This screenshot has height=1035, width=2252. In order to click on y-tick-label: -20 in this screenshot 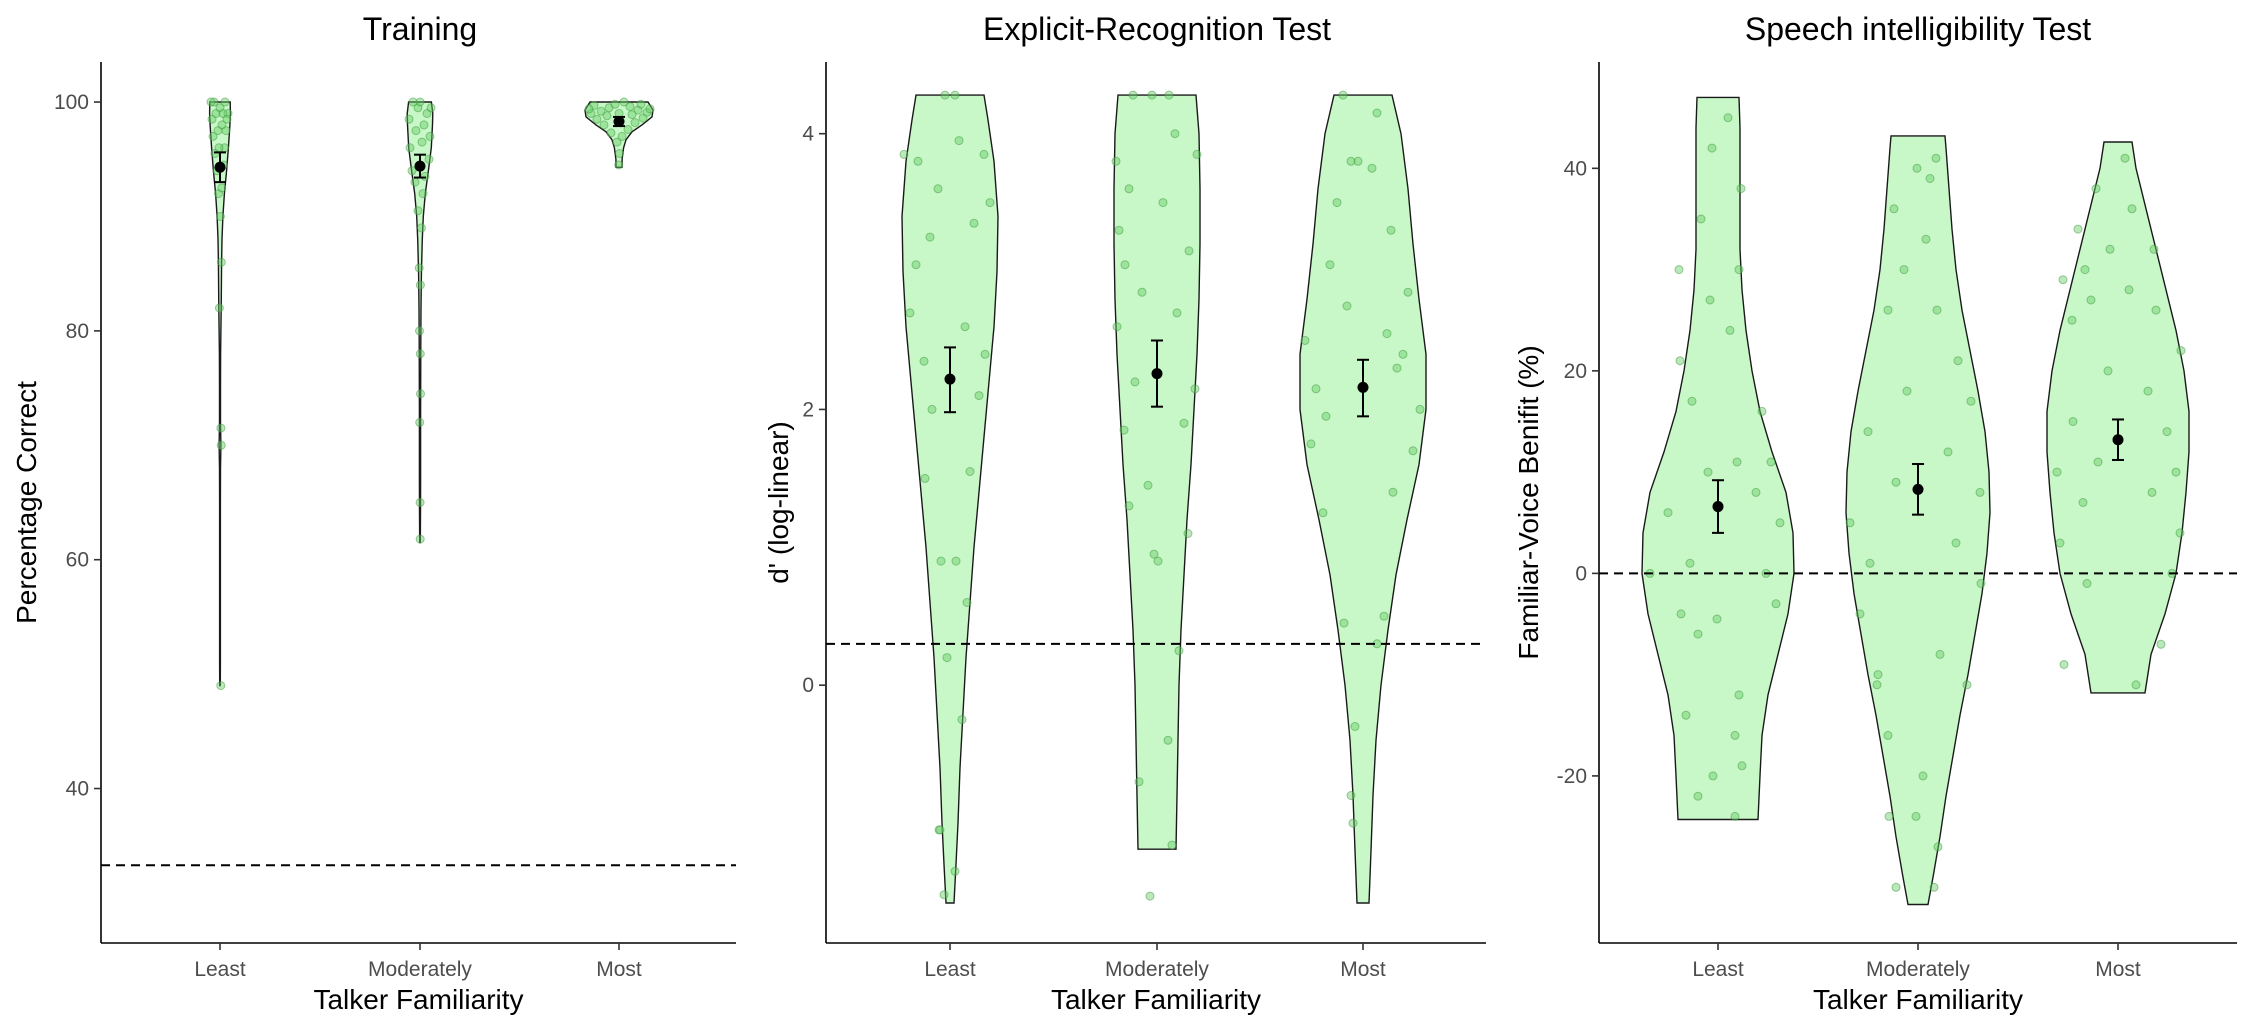, I will do `click(1572, 776)`.